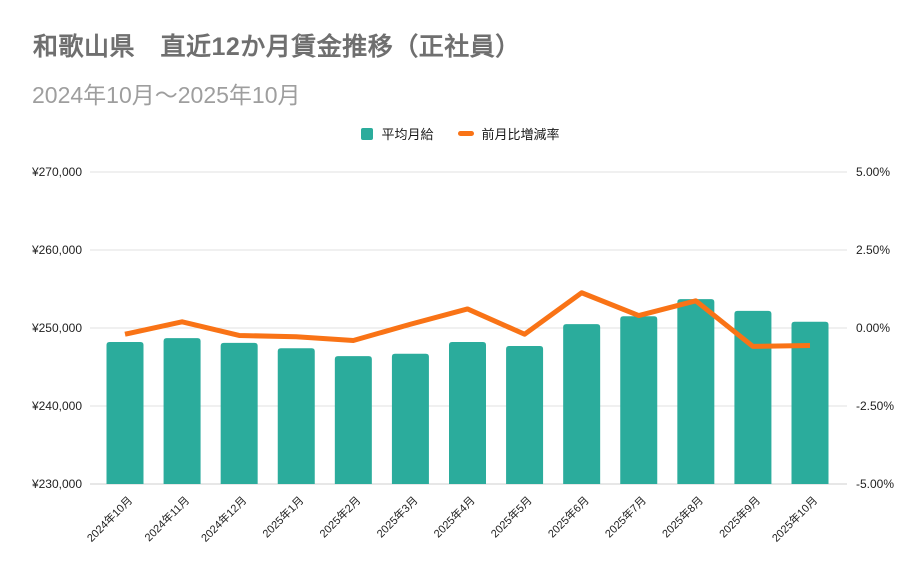  I want to click on page-title: 和歌山県 直近12か月賃金推移（正社員）, so click(277, 47).